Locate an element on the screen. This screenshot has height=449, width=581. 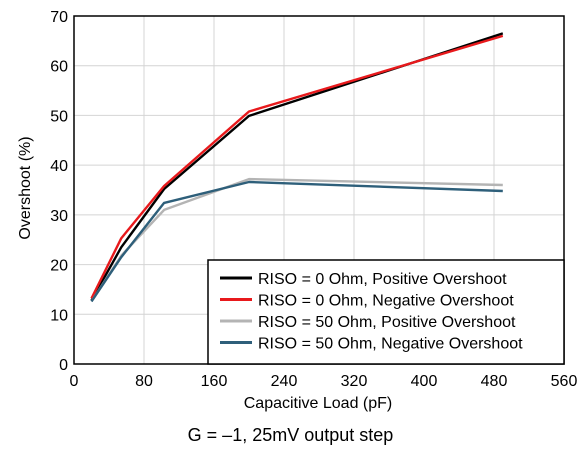
y-tick-label: 70 is located at coordinates (59, 17).